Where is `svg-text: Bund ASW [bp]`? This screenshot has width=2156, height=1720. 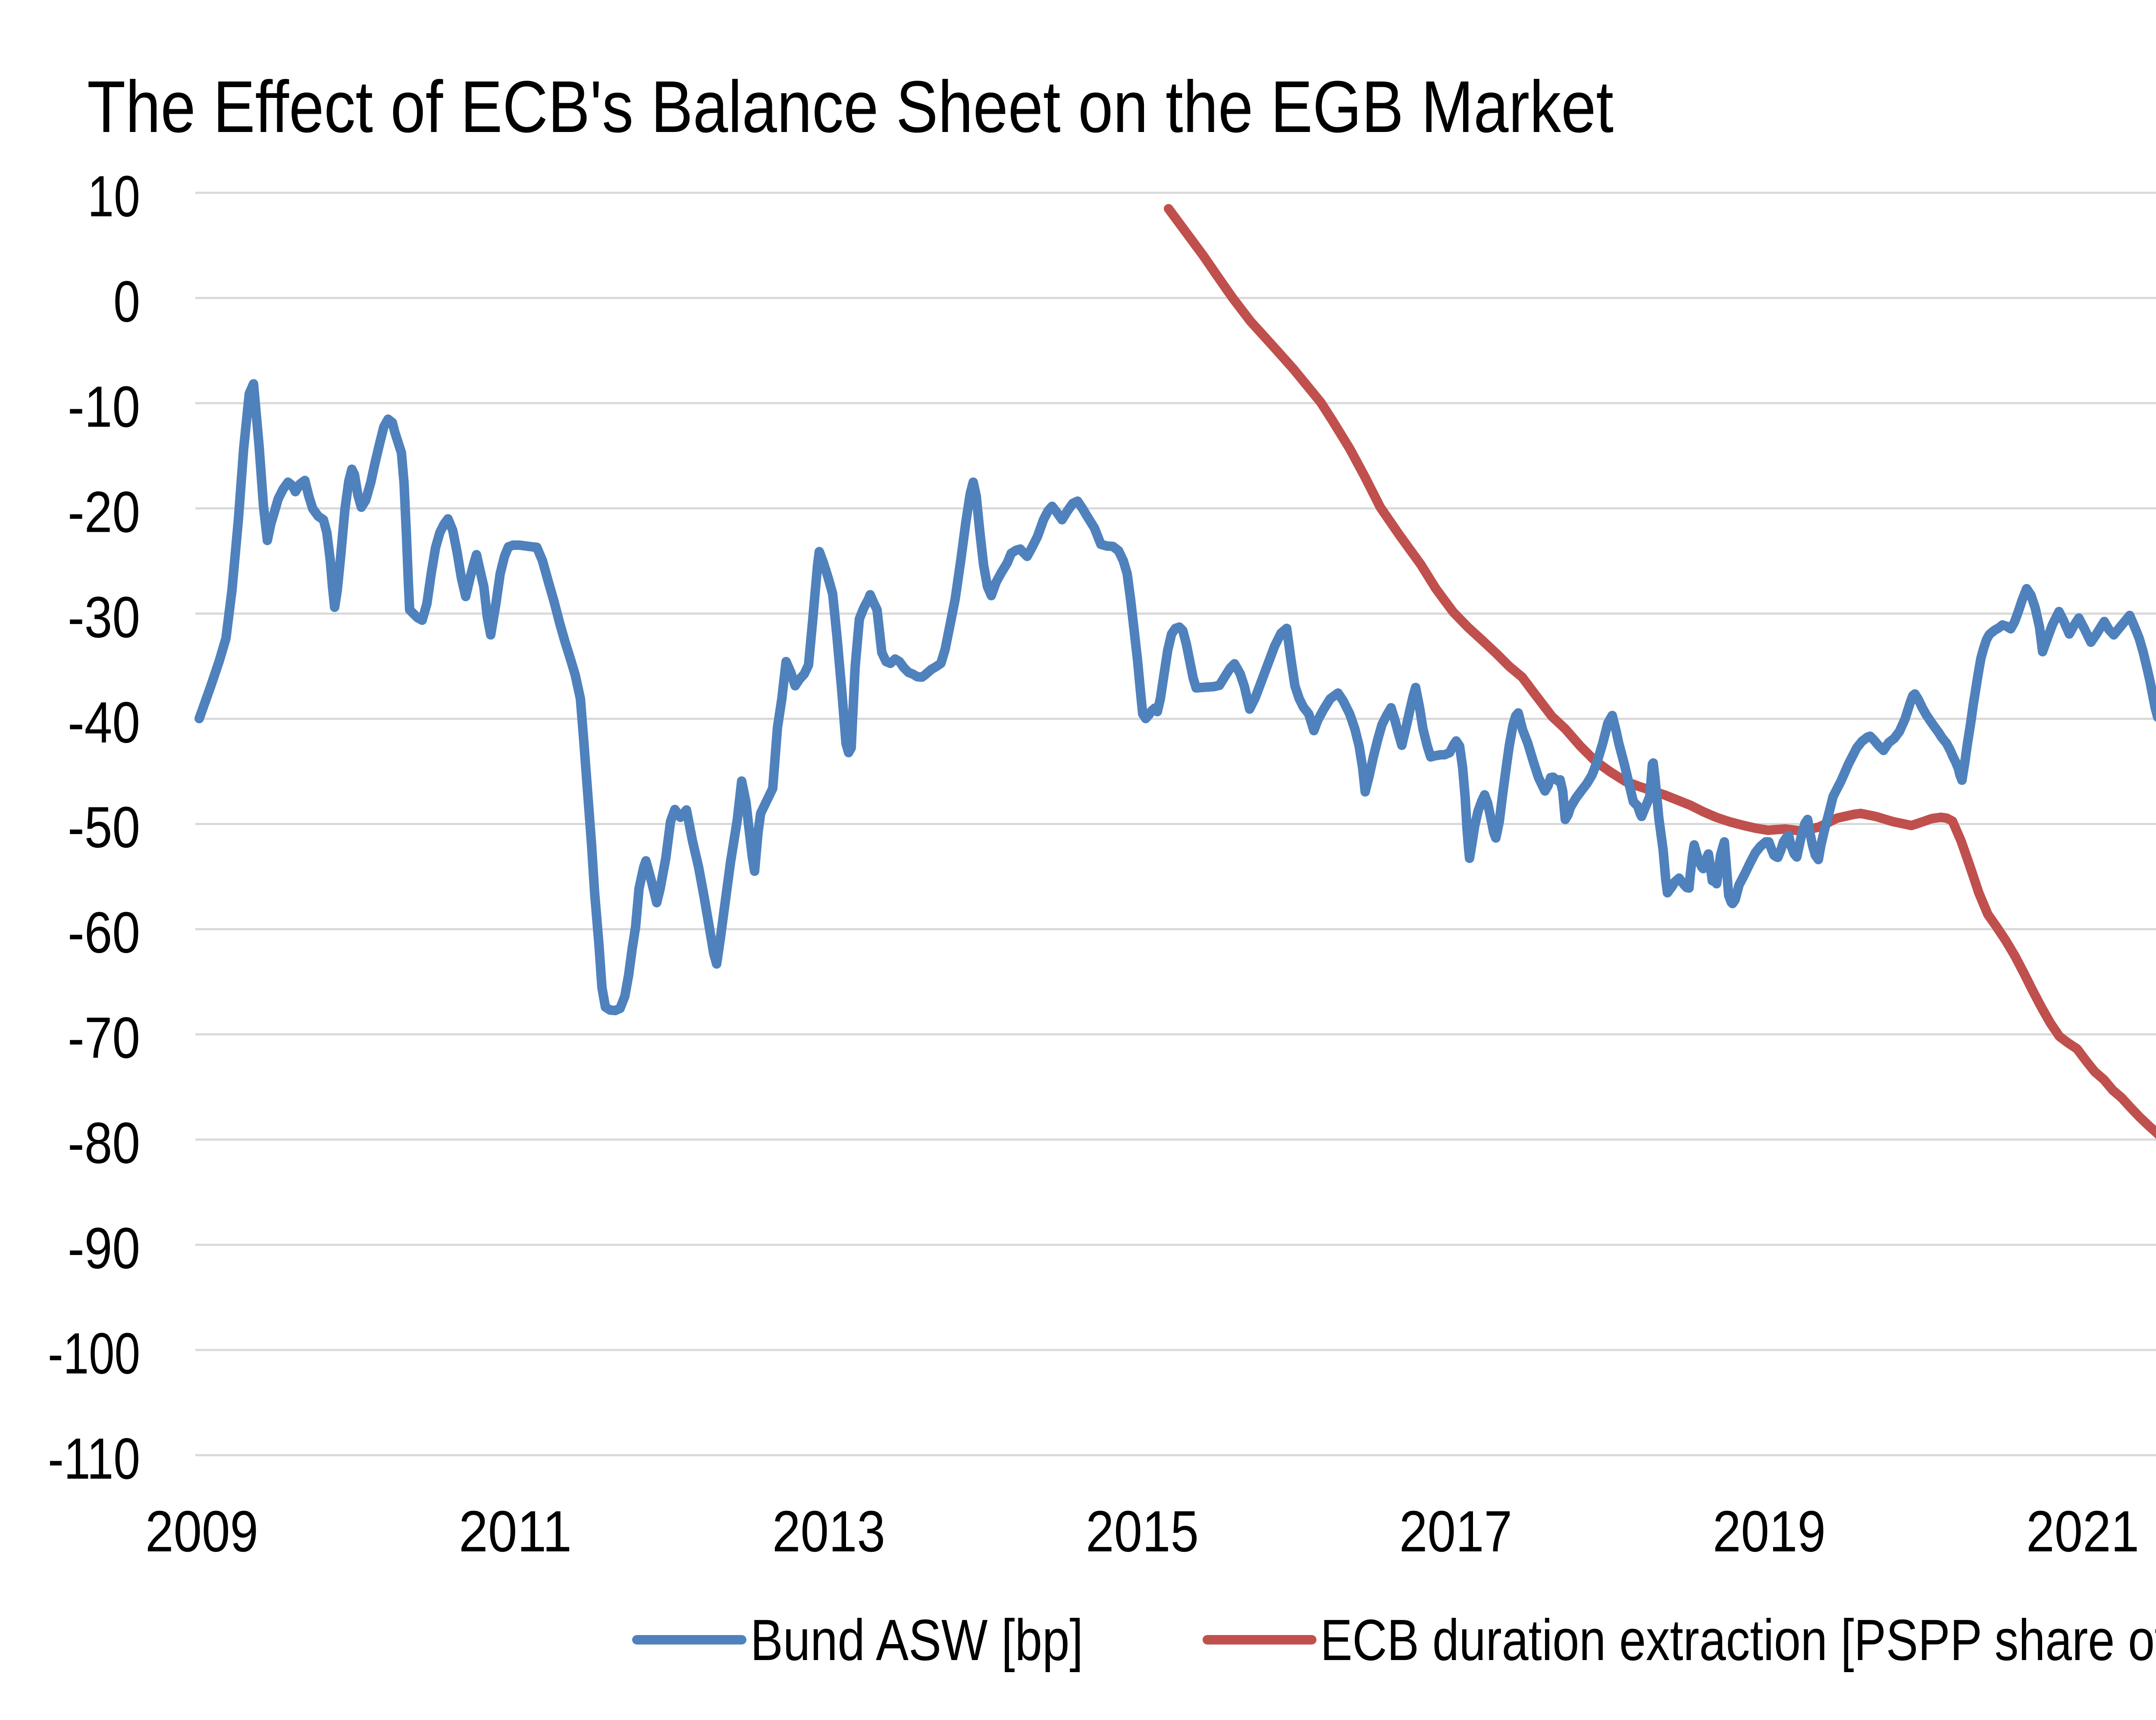
svg-text: Bund ASW [bp] is located at coordinates (916, 1640).